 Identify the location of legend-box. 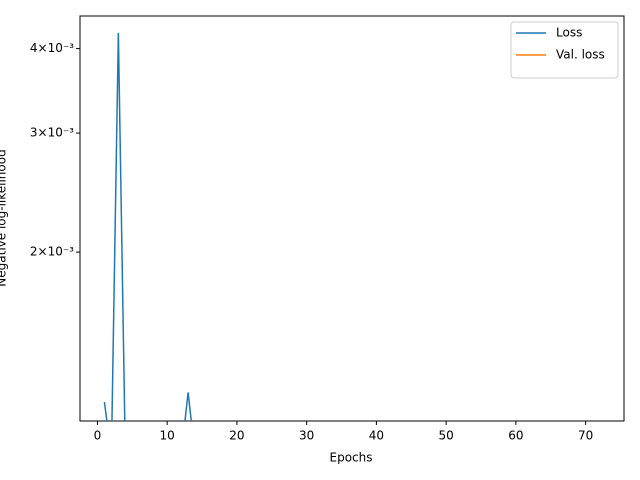
(564, 50).